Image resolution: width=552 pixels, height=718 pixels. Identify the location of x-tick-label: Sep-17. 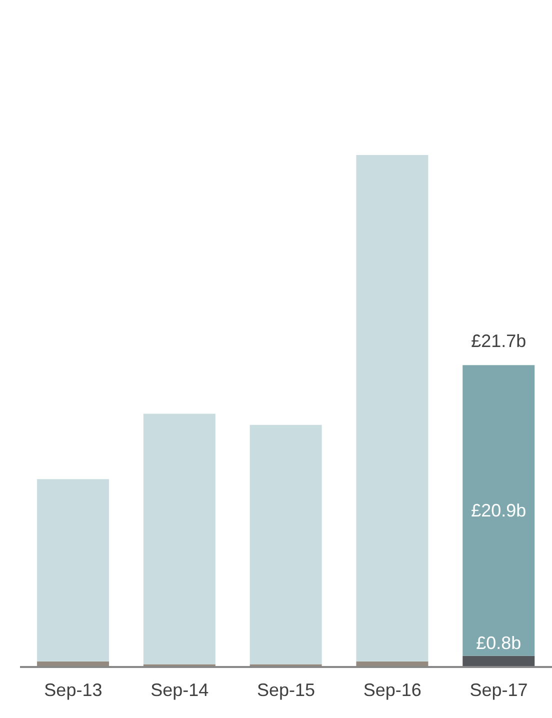
(499, 690).